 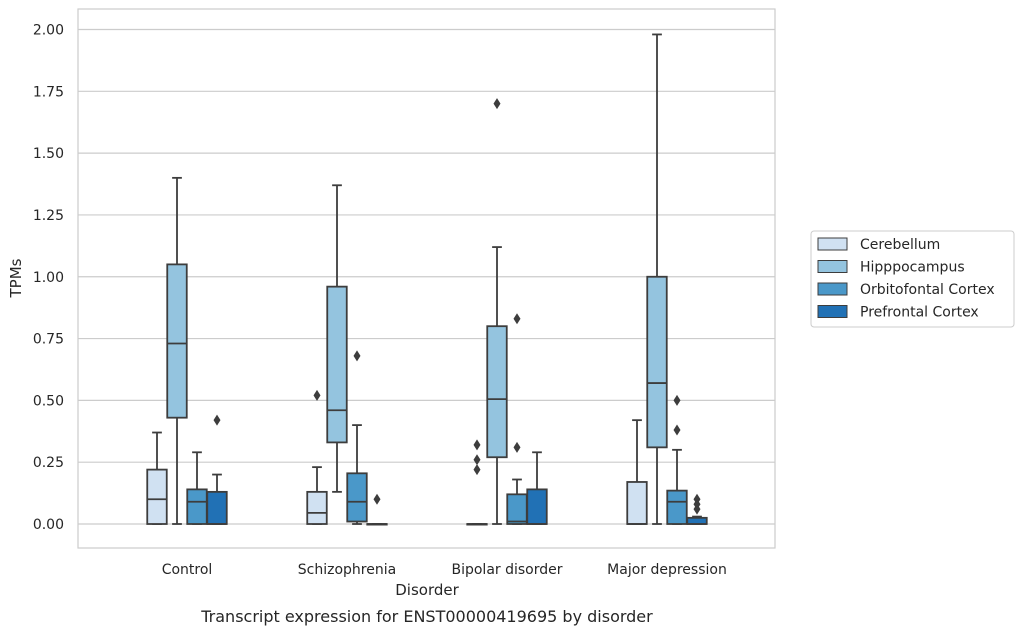 I want to click on legend-label: Orbitofontal Cortex, so click(x=927, y=290).